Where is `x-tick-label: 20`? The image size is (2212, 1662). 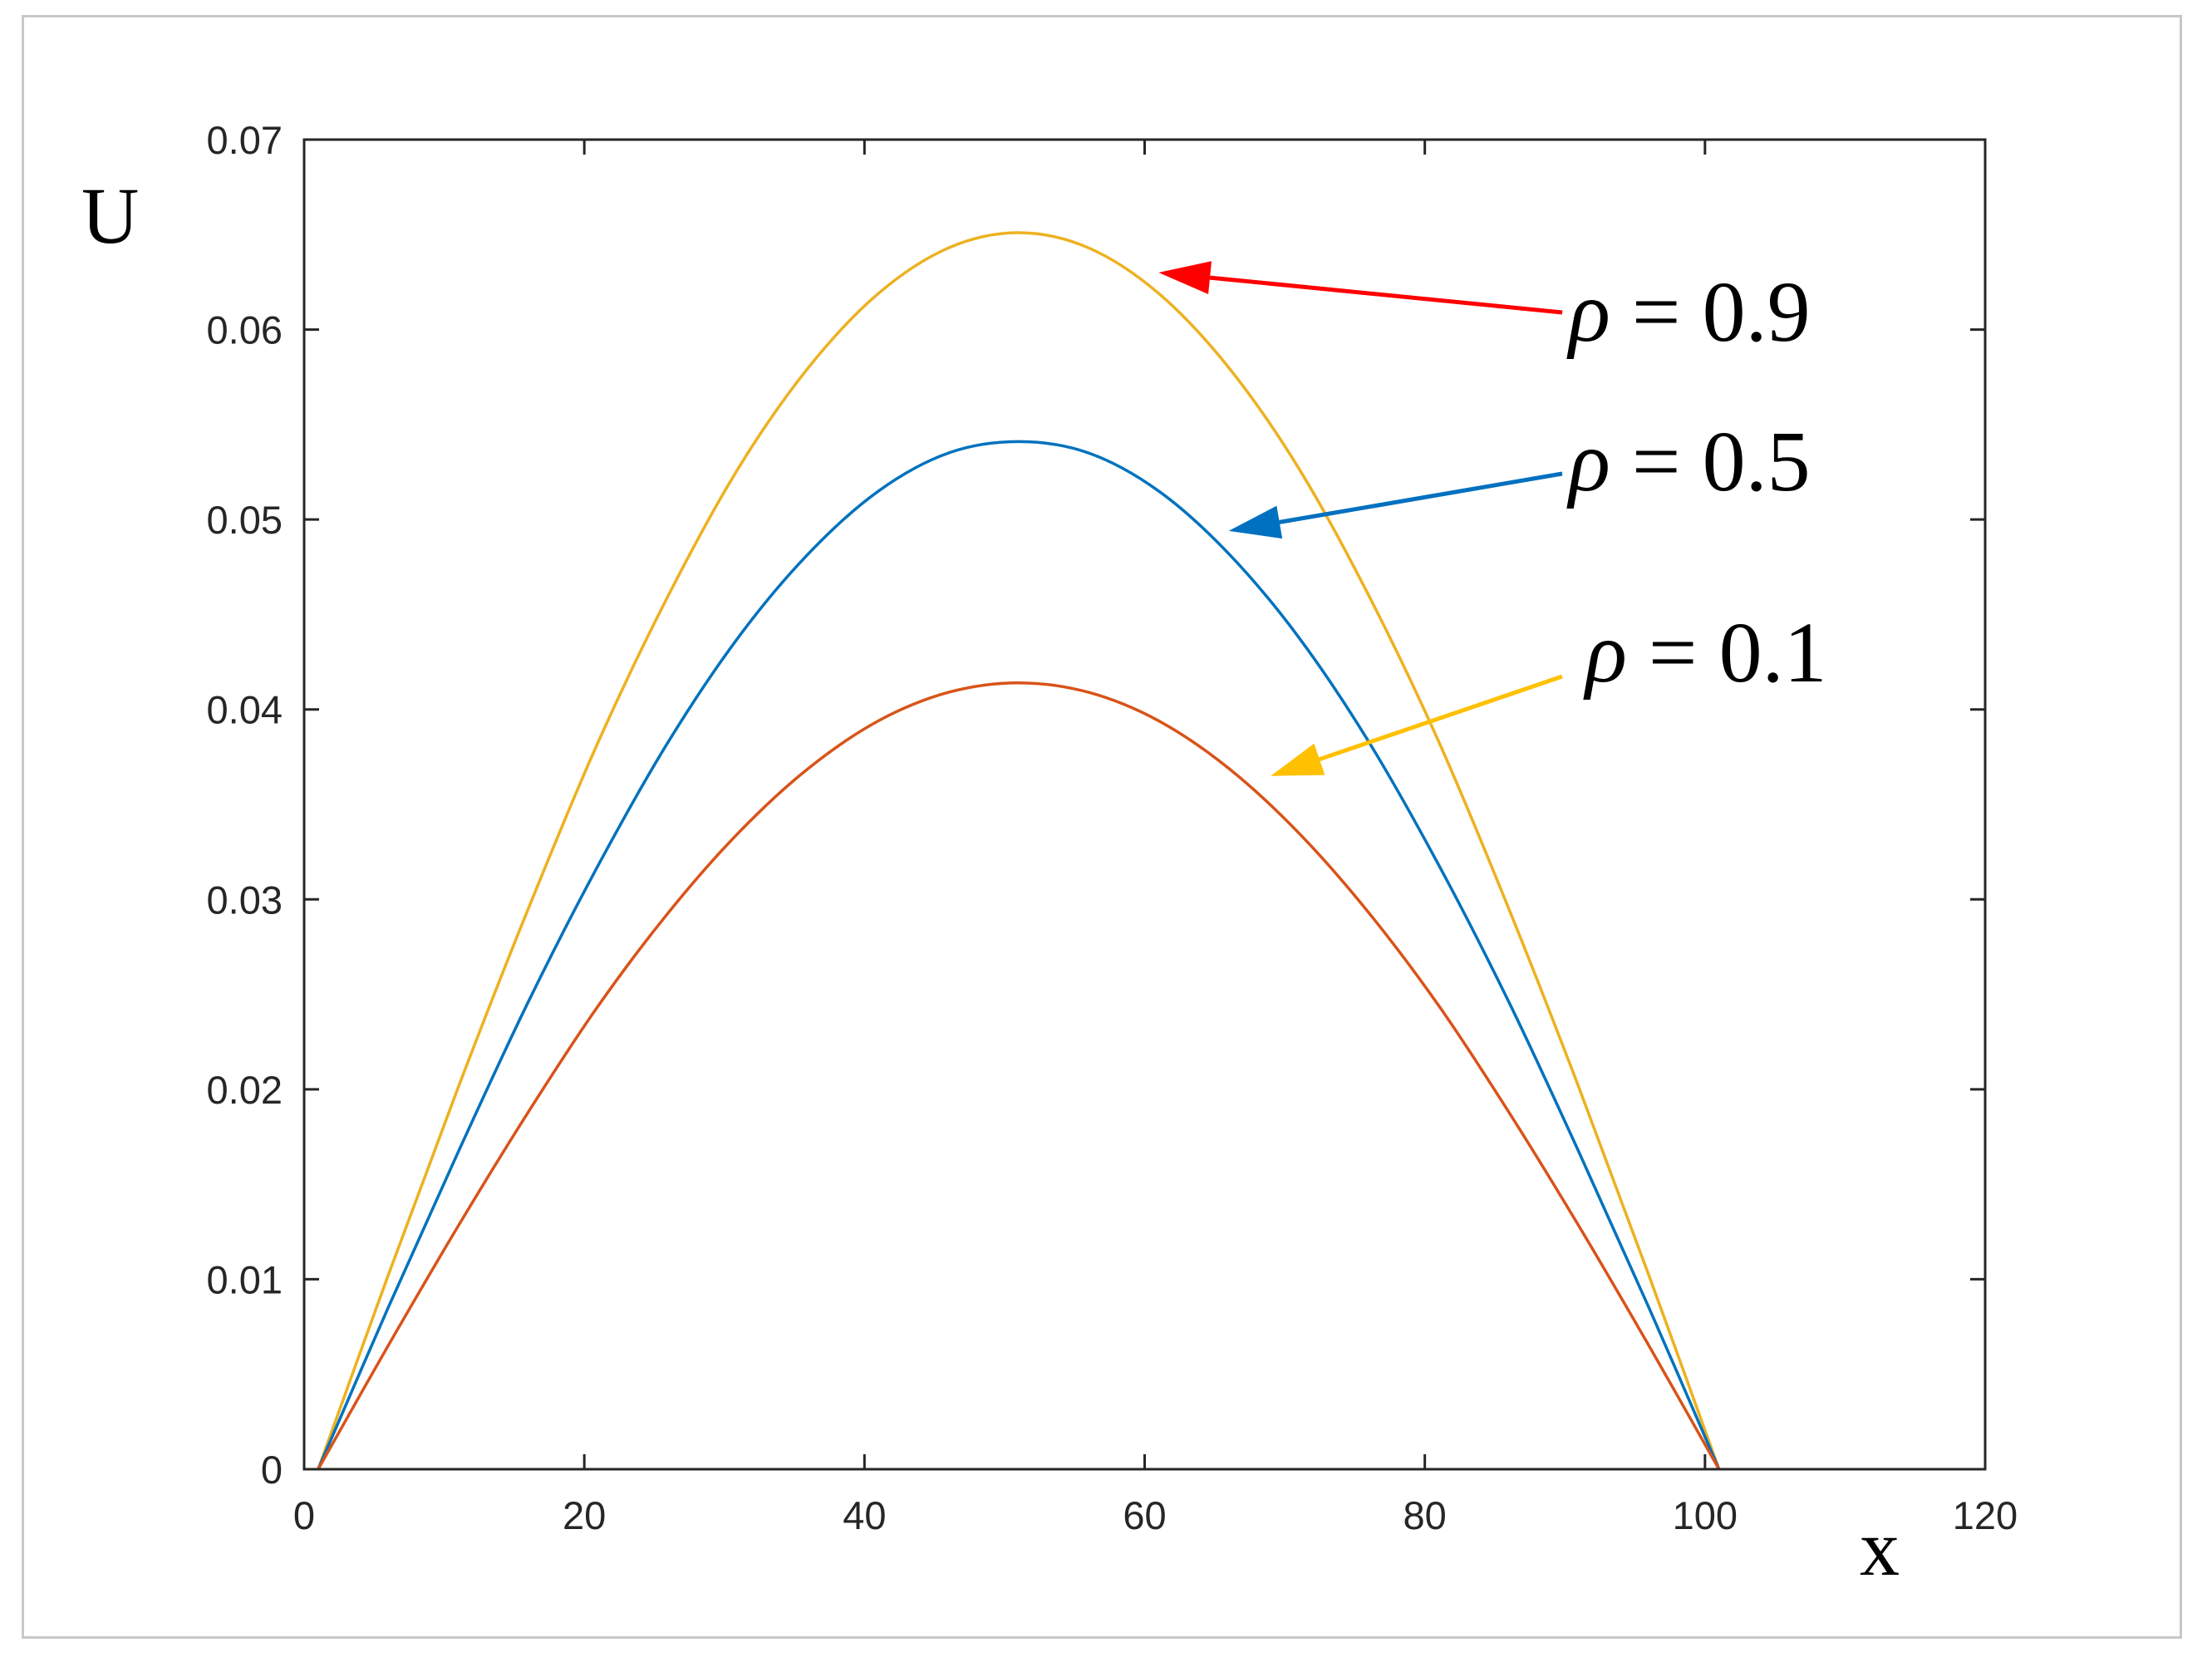 x-tick-label: 20 is located at coordinates (584, 1515).